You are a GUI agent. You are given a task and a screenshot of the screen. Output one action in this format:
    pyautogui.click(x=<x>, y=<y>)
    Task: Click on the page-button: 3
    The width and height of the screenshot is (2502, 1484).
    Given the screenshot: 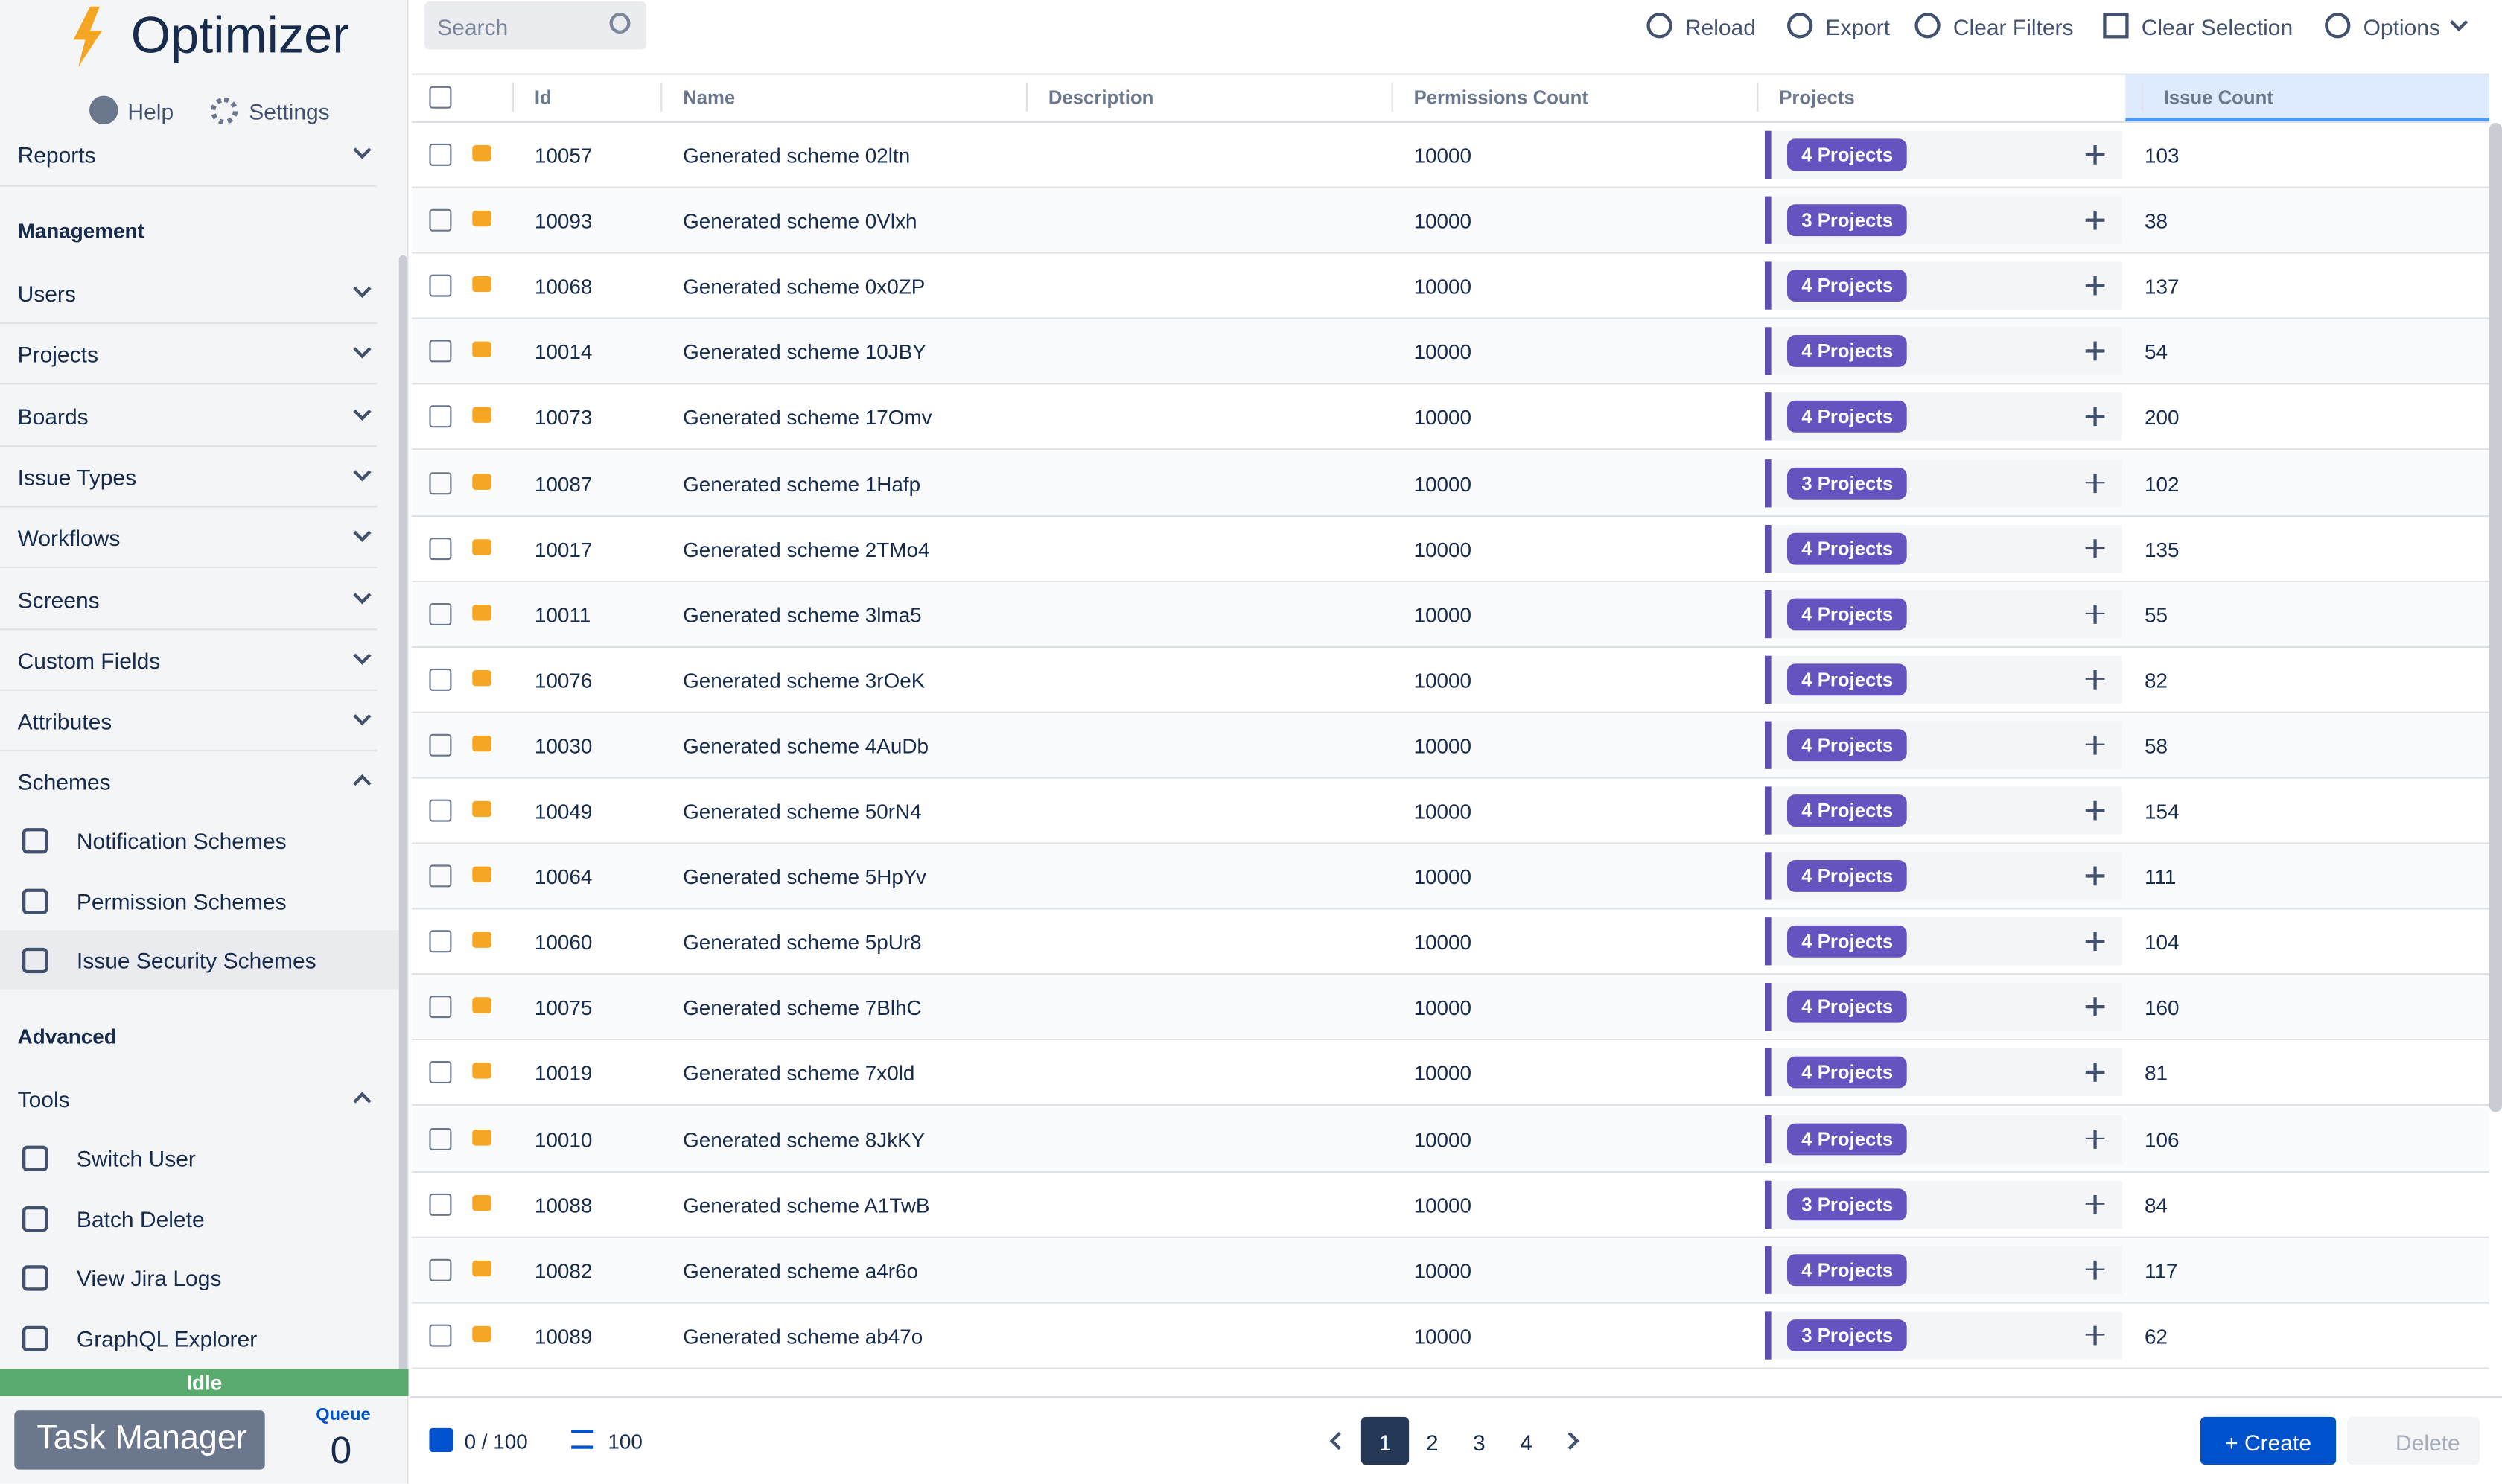 What is the action you would take?
    pyautogui.click(x=1480, y=1443)
    